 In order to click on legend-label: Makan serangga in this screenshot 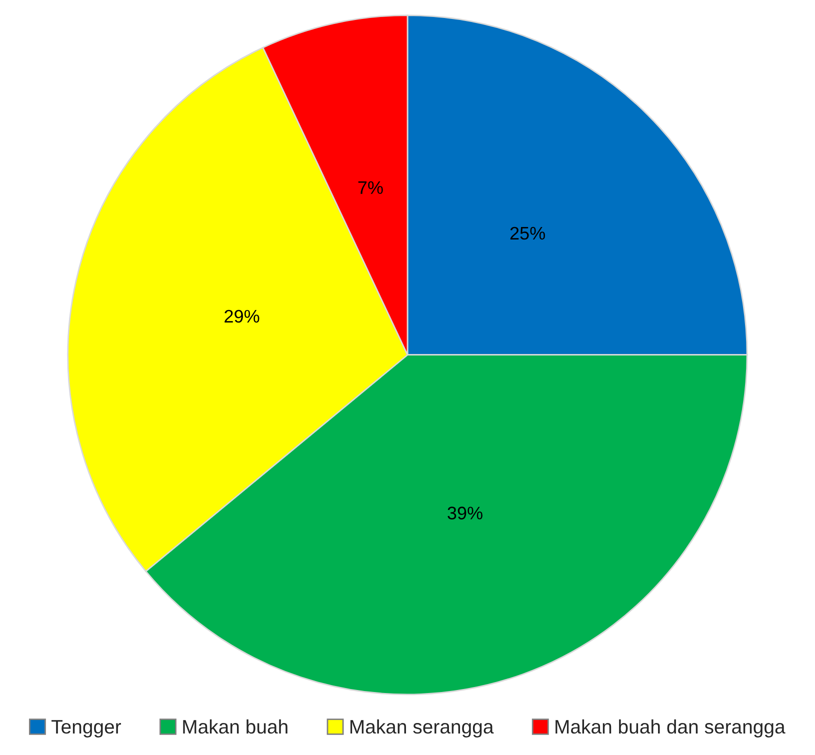, I will do `click(422, 728)`.